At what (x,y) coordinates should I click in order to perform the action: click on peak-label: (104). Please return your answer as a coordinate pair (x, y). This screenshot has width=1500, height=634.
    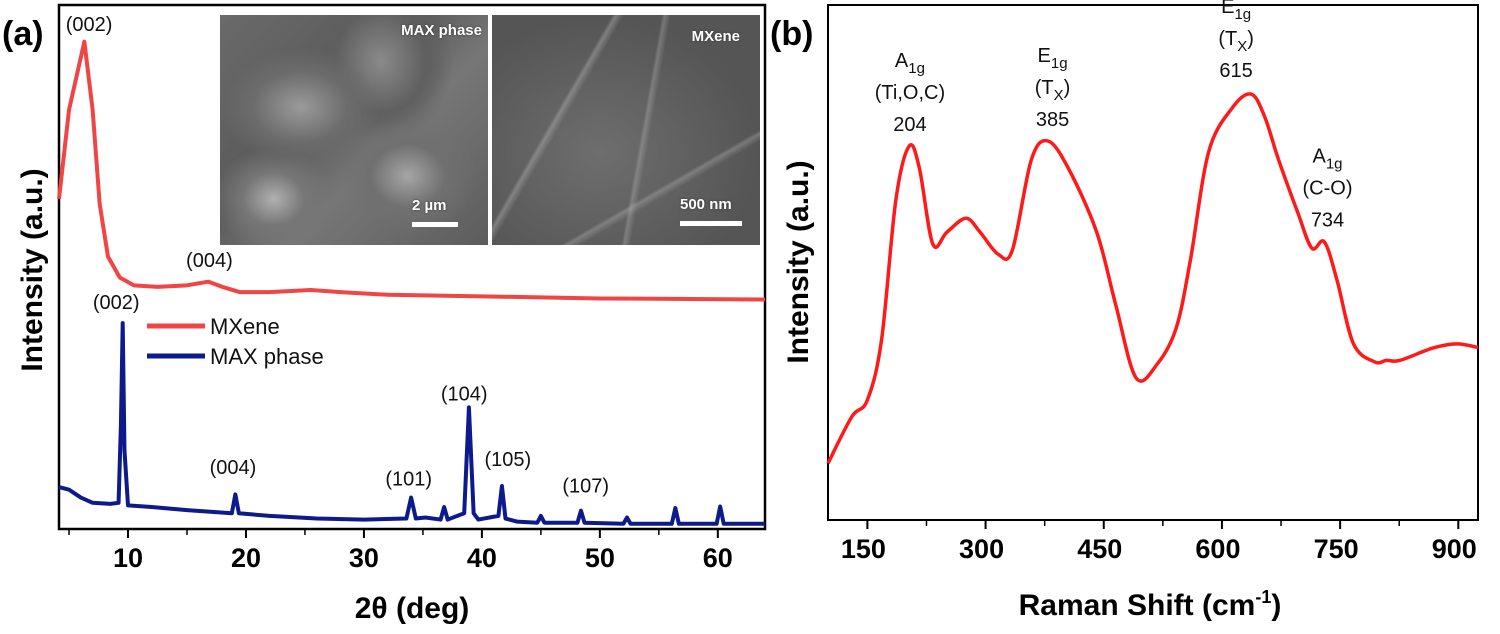
    Looking at the image, I should click on (464, 395).